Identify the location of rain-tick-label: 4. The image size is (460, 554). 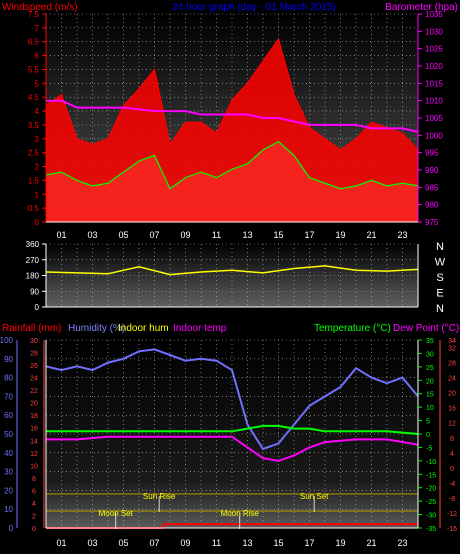
(34, 504).